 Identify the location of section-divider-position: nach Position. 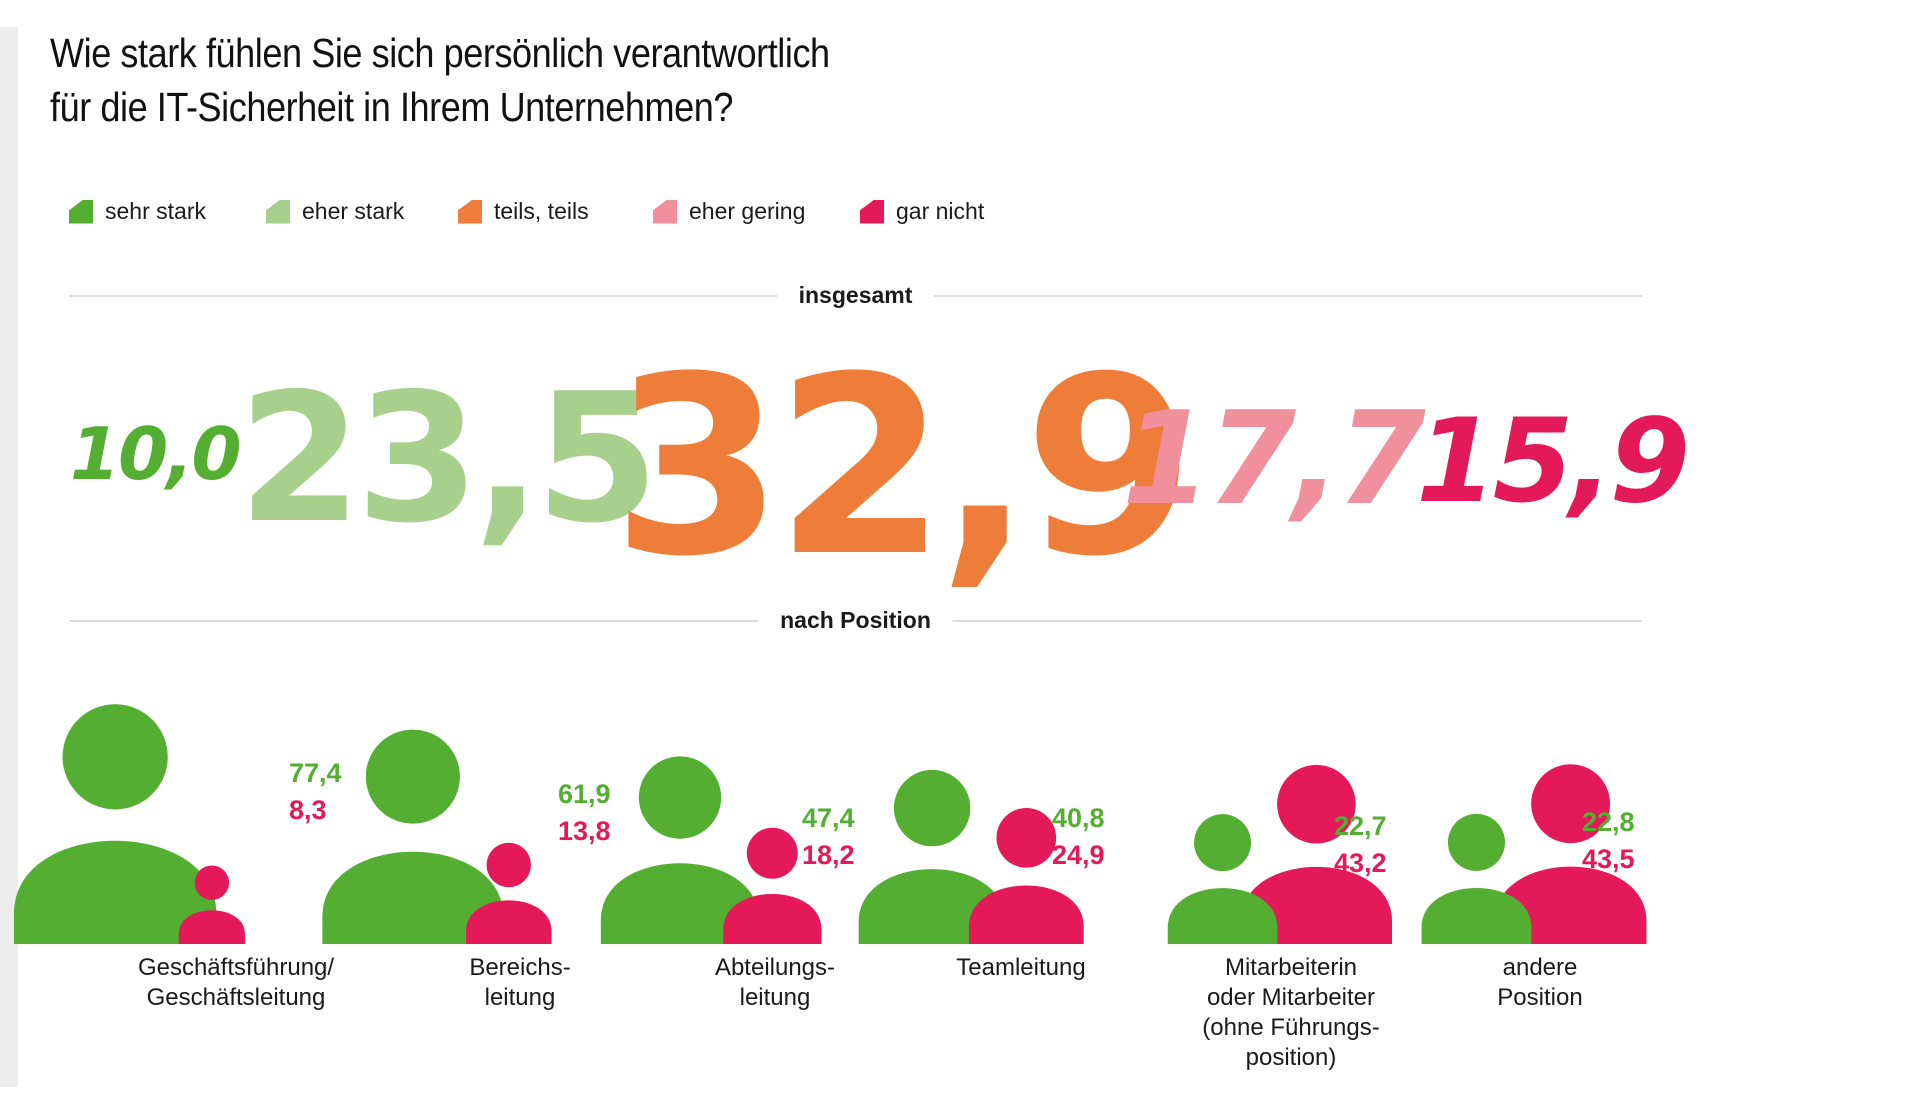
(855, 620).